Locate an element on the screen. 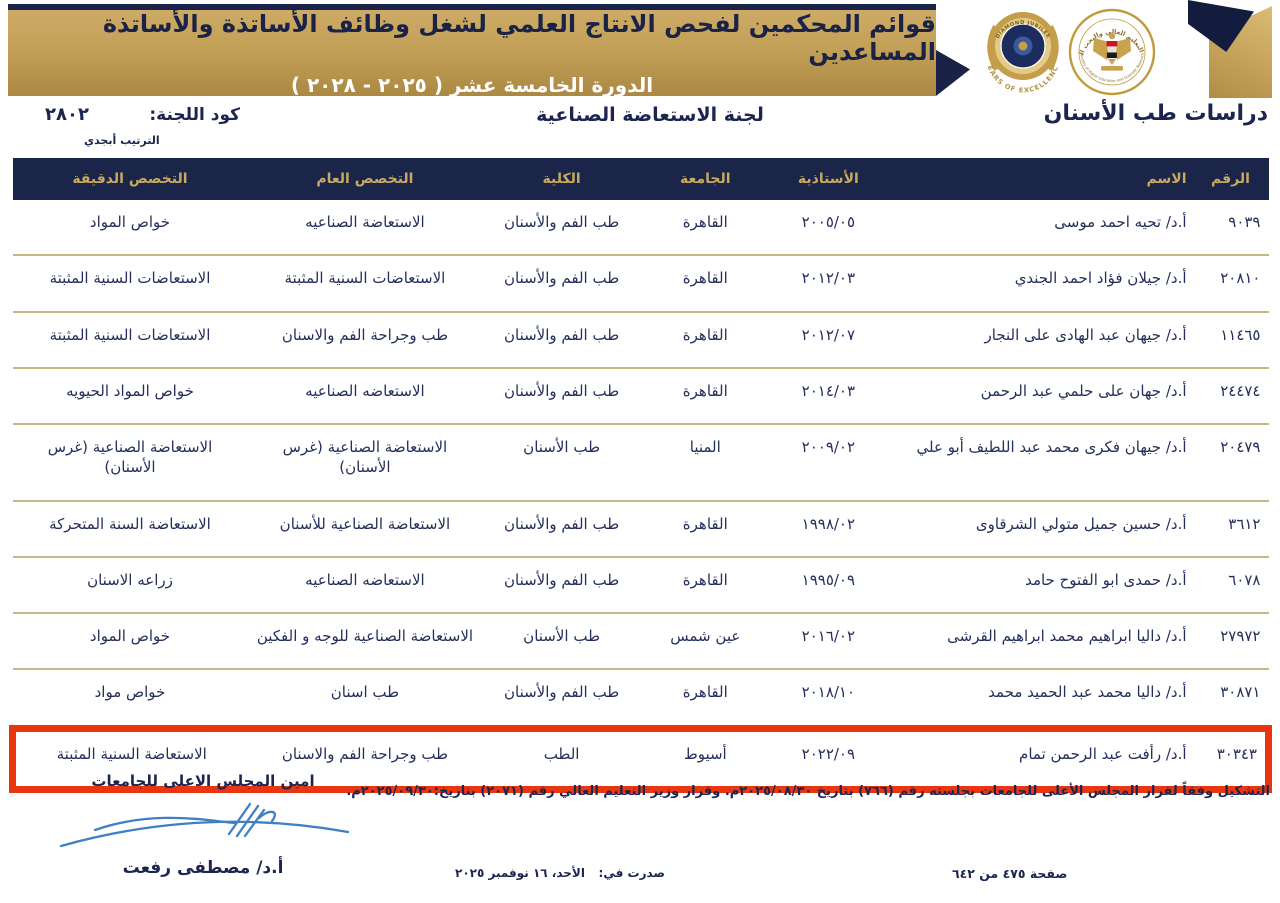 This screenshot has height=903, width=1280. cell-id: ١١٤٦٥ is located at coordinates (1240, 334).